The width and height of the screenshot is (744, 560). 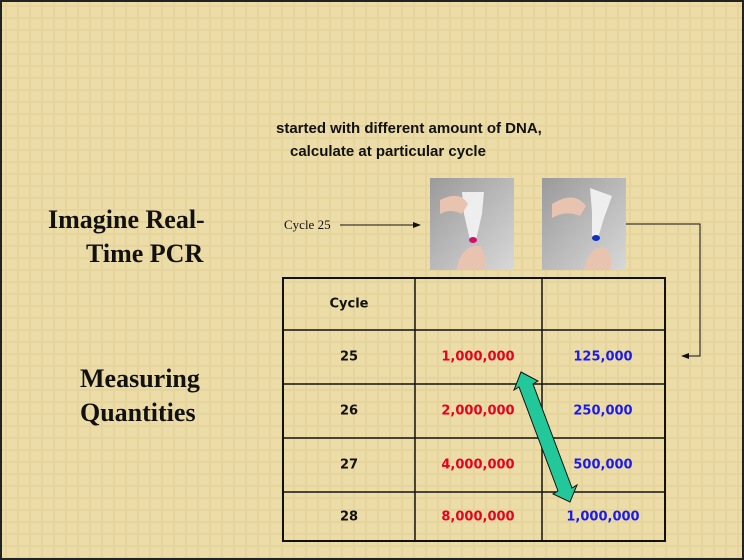 I want to click on table-cell: 2,000,000, so click(x=477, y=411).